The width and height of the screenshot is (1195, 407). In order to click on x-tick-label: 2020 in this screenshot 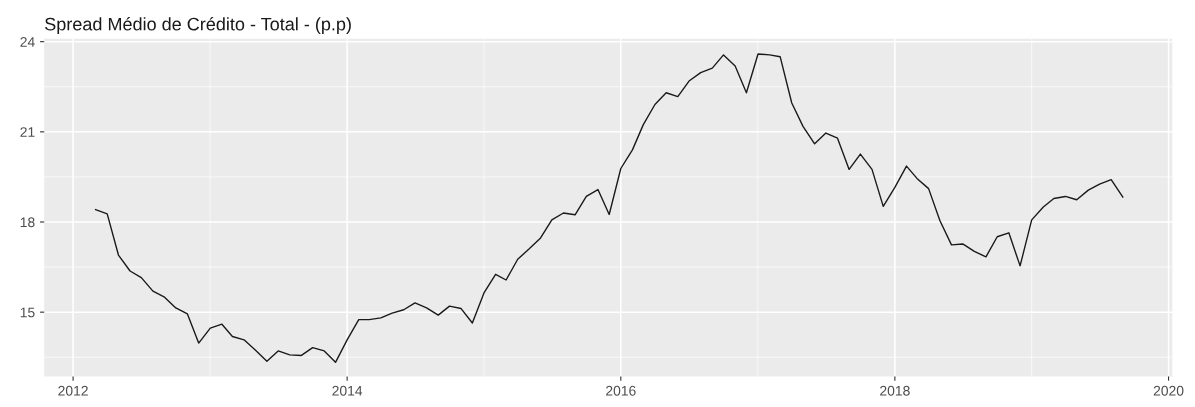, I will do `click(1168, 390)`.